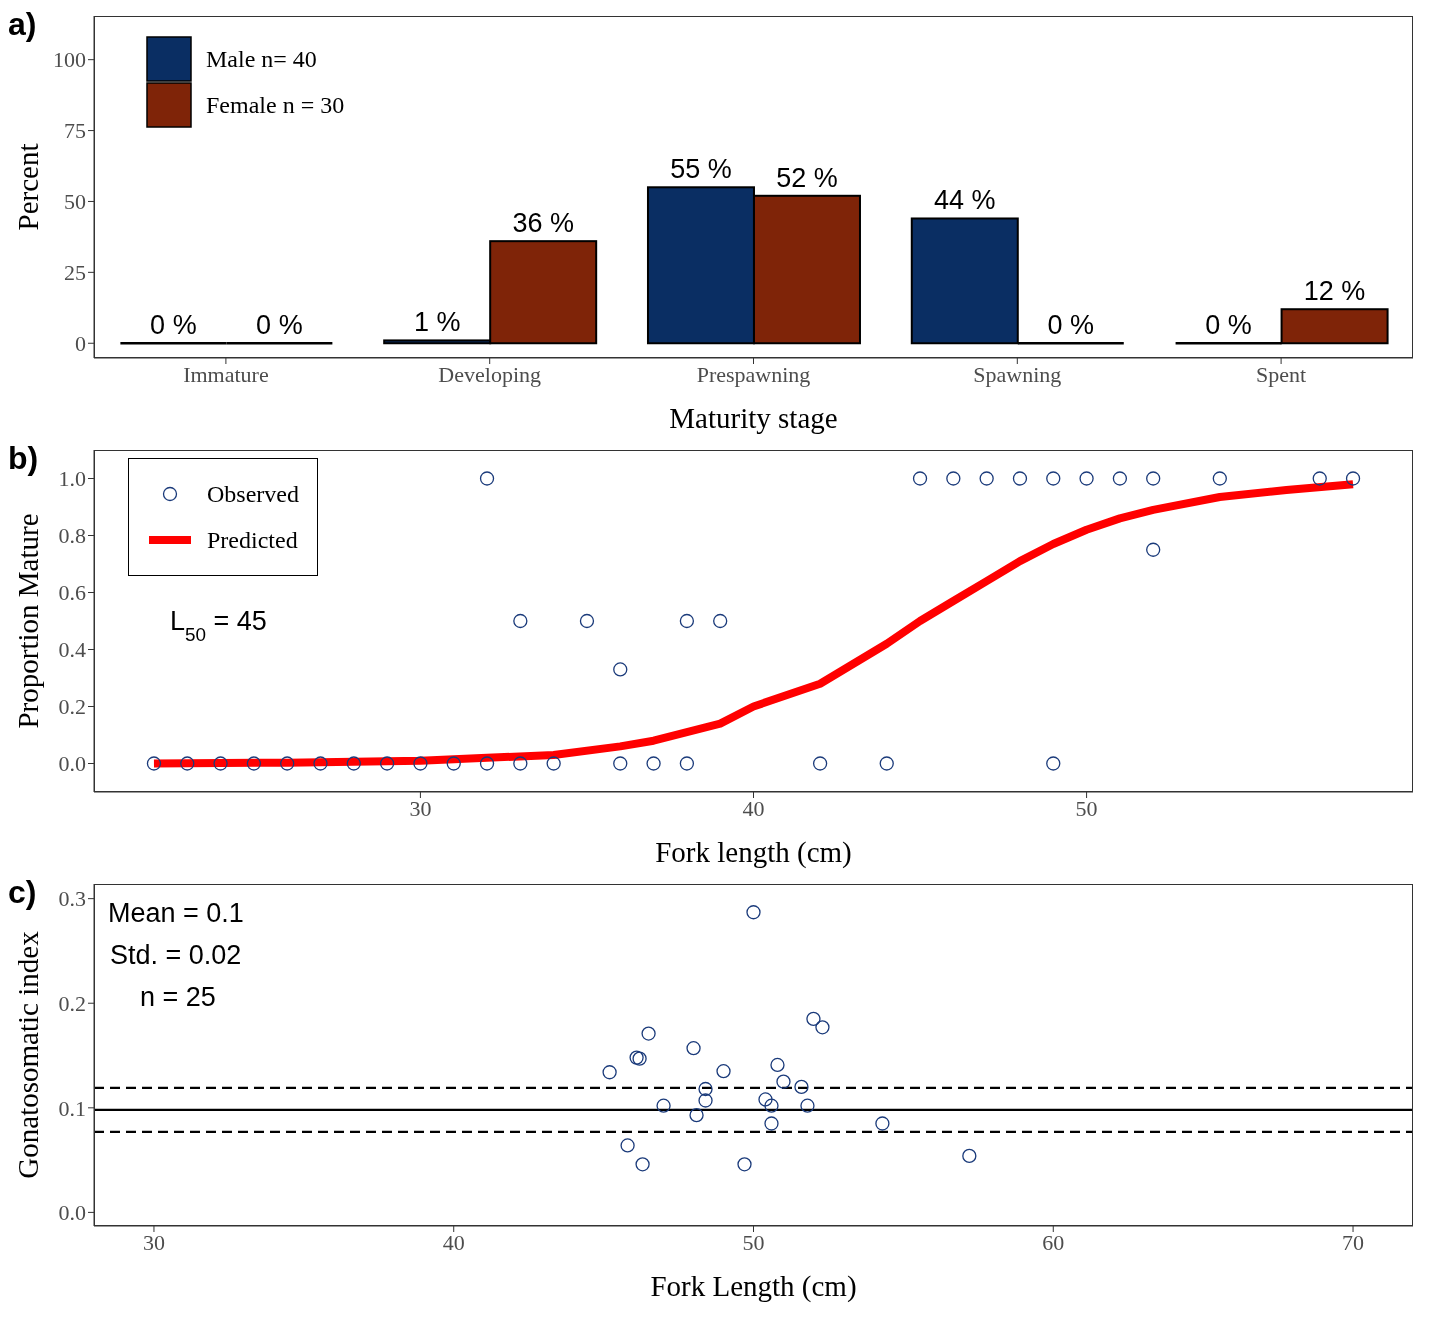  I want to click on annotation: L$_{50}$ = 45, so click(218, 625).